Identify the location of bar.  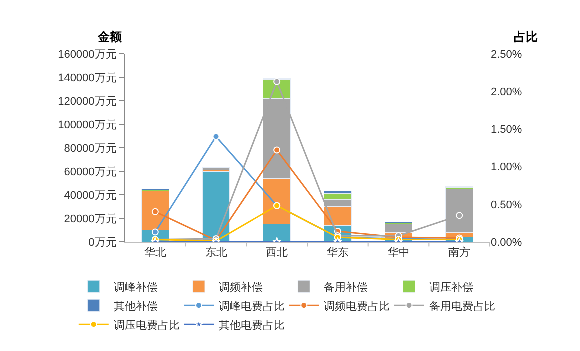
(216, 206).